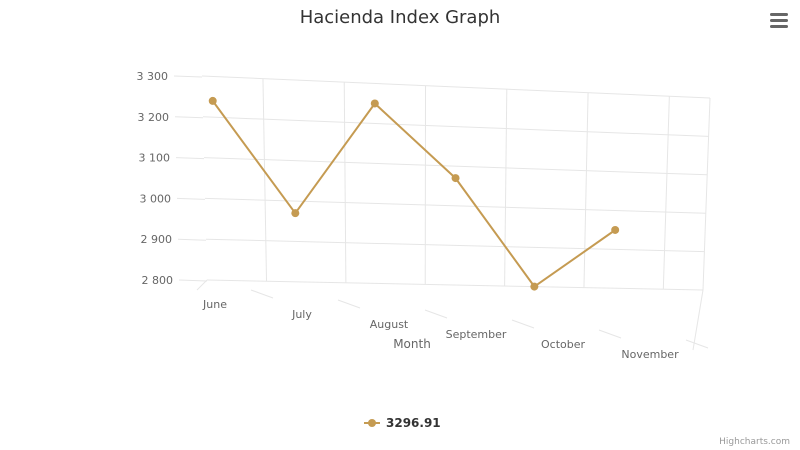 The image size is (800, 450). I want to click on x-axis: June July August September October November, so click(455, 325).